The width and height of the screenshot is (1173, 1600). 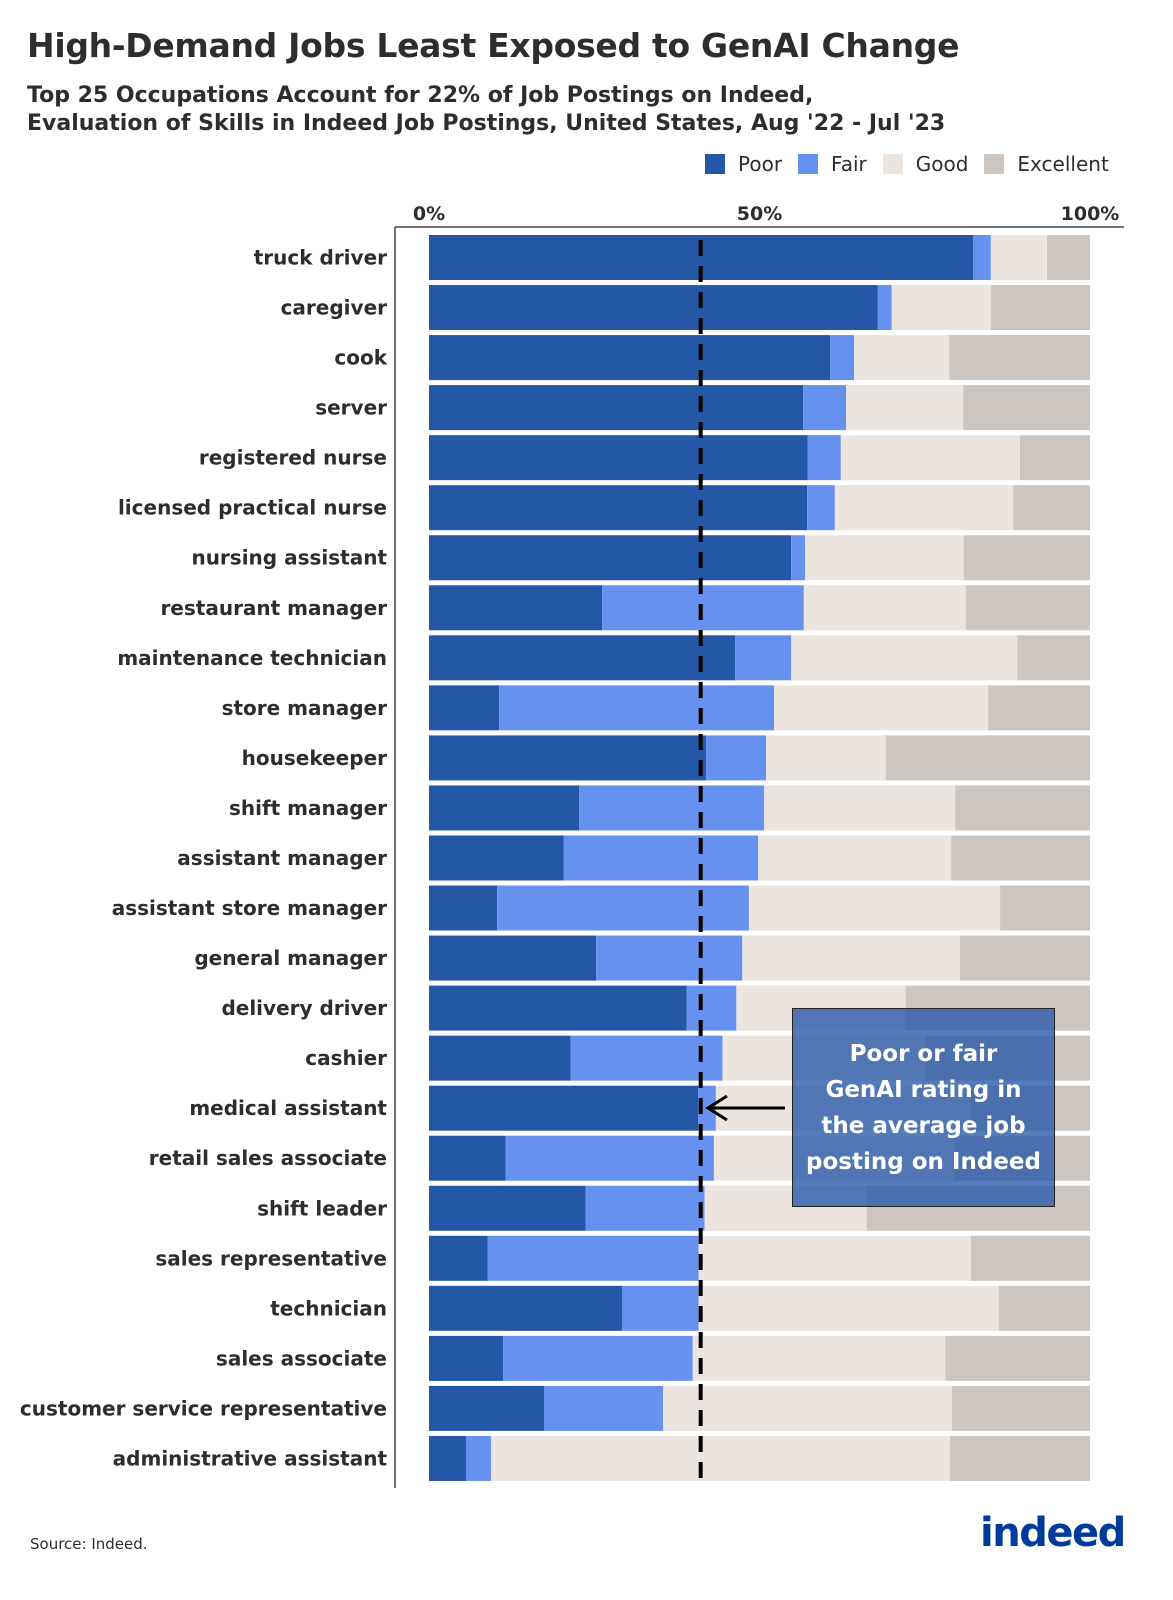 What do you see at coordinates (305, 708) in the screenshot?
I see `category-label: store manager` at bounding box center [305, 708].